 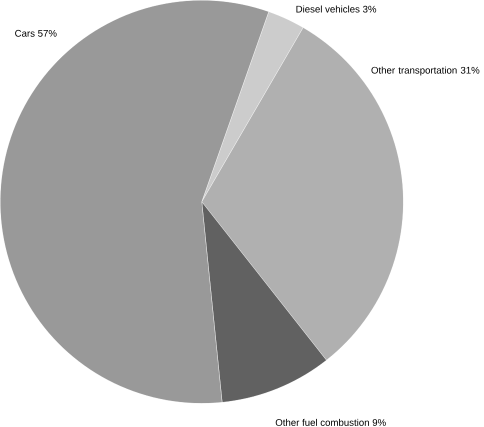 I want to click on data-label: 3%, so click(x=369, y=9).